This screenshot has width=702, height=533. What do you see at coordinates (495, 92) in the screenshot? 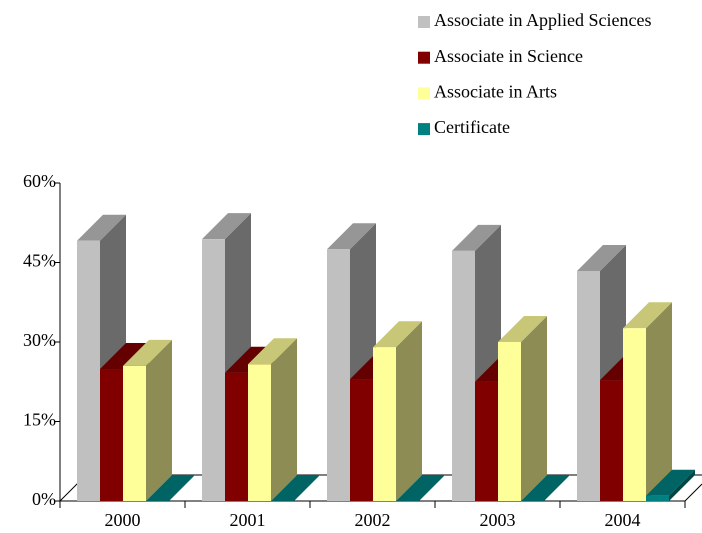
I see `legend-label: Associate in Arts` at bounding box center [495, 92].